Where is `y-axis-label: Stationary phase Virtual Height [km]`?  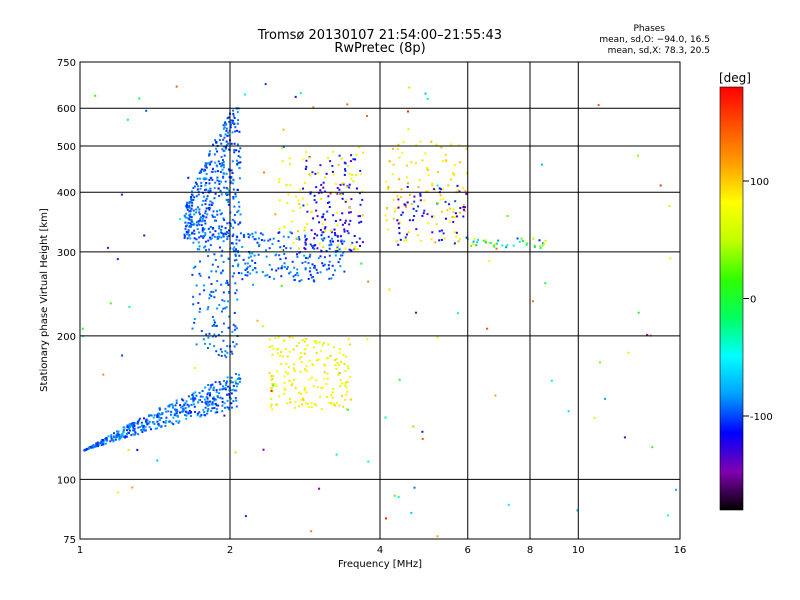 y-axis-label: Stationary phase Virtual Height [km] is located at coordinates (44, 300).